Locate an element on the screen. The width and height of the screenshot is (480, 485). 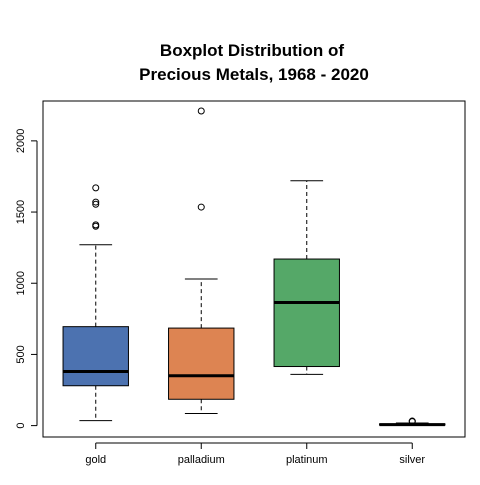
box-platinum is located at coordinates (306, 277).